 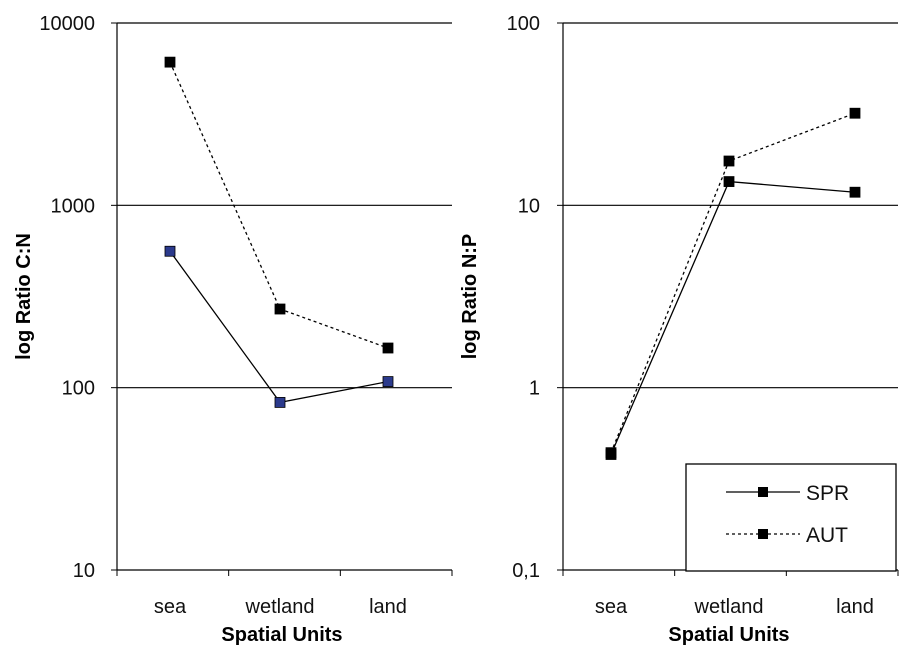 I want to click on legend-label-aut: AUT, so click(x=827, y=535).